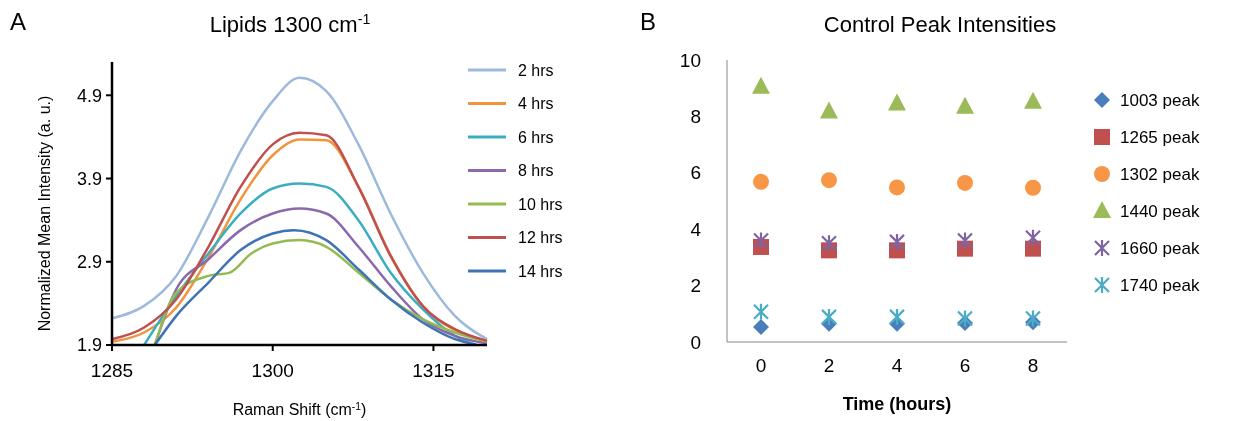 Image resolution: width=1235 pixels, height=421 pixels. I want to click on y-tick-label: 3.9, so click(89, 178).